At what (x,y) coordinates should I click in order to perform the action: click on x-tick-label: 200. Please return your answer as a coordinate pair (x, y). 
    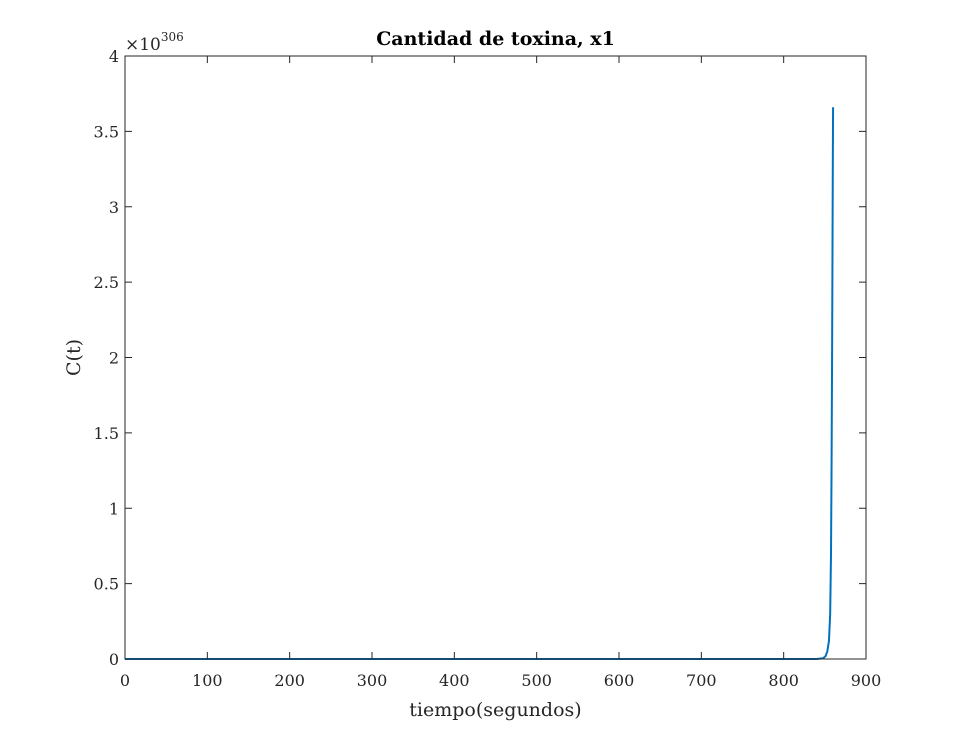
    Looking at the image, I should click on (289, 680).